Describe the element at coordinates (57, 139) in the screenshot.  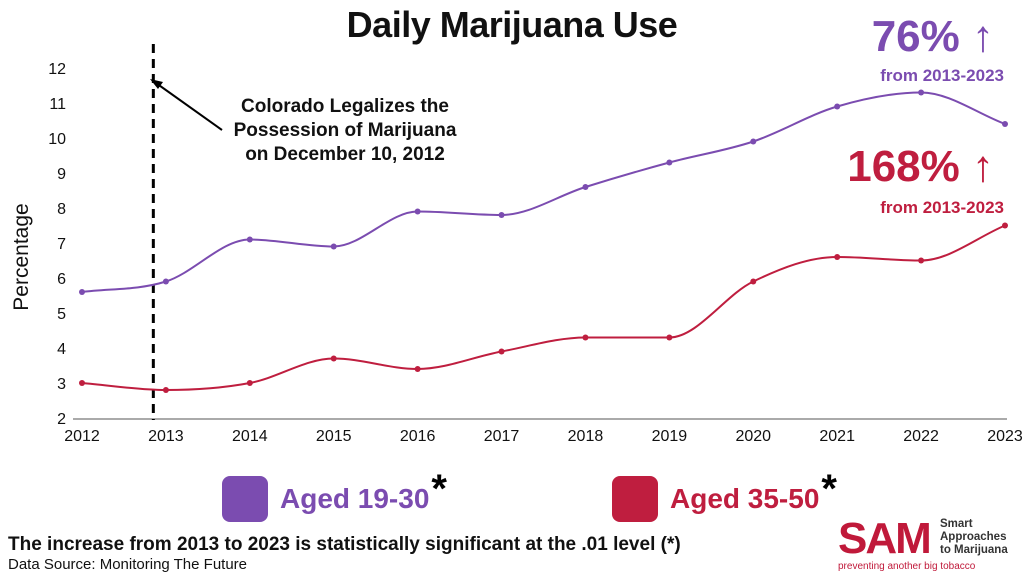
I see `y-tick-label: 10` at that location.